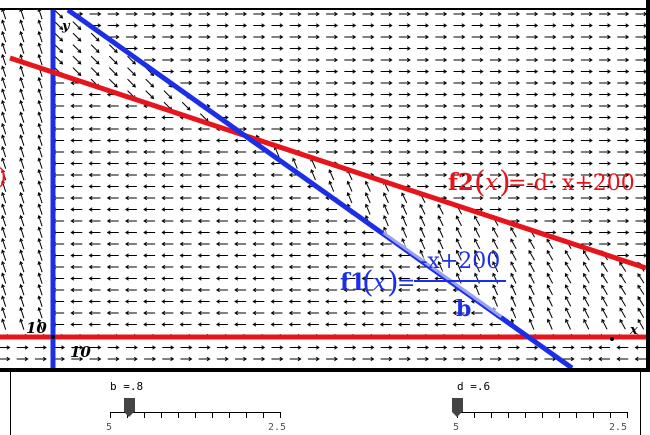 The width and height of the screenshot is (650, 435). What do you see at coordinates (423, 285) in the screenshot?
I see `f1-expression-label: f1 ( x ) = -x+200 b` at bounding box center [423, 285].